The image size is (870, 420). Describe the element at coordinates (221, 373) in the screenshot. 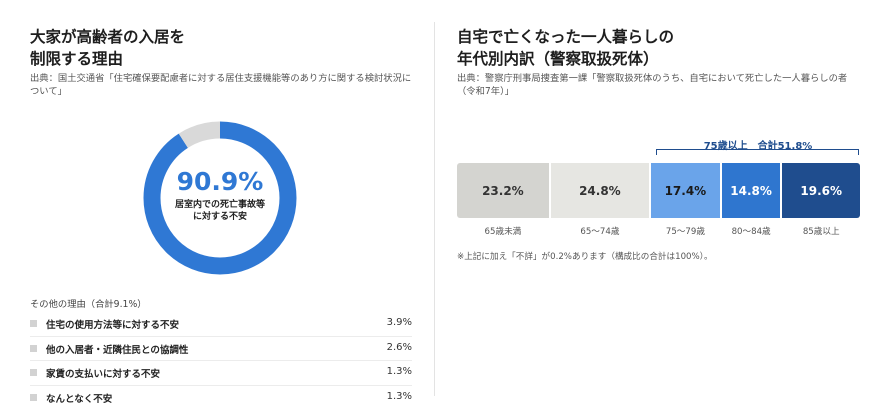

I see `list-item: 家賃の支払いに対する不安 1.3%` at that location.